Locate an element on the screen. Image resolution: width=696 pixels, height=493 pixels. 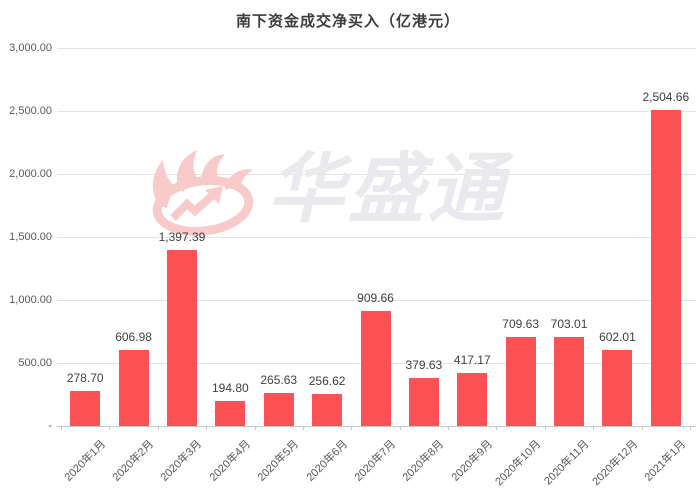
x-axis-category-label: 2021年1月 is located at coordinates (665, 461).